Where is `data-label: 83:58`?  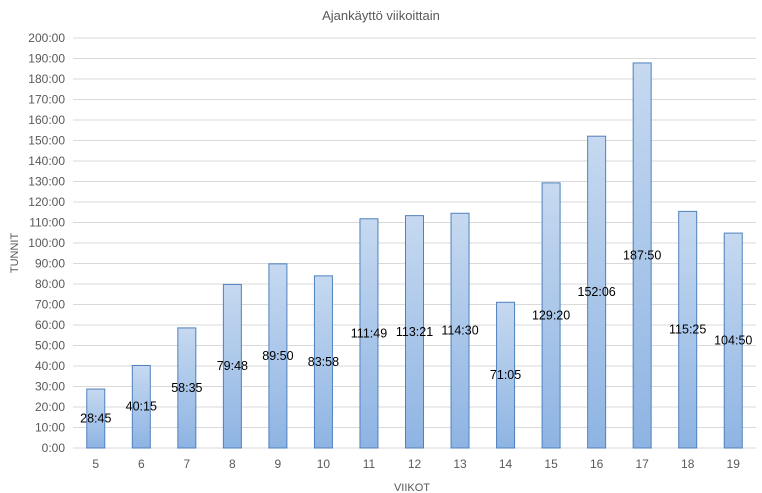 data-label: 83:58 is located at coordinates (323, 362).